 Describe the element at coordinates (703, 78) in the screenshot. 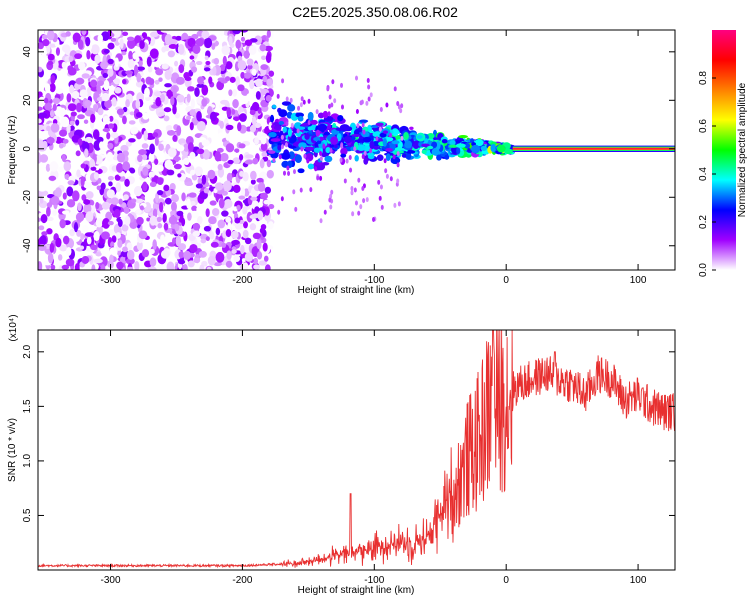

I see `colorbar-tick-label: 0.8` at that location.